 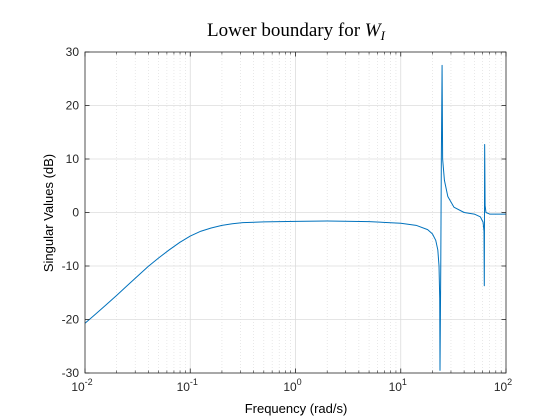 What do you see at coordinates (383, 35) in the screenshot?
I see `chart-title-subscript: I` at bounding box center [383, 35].